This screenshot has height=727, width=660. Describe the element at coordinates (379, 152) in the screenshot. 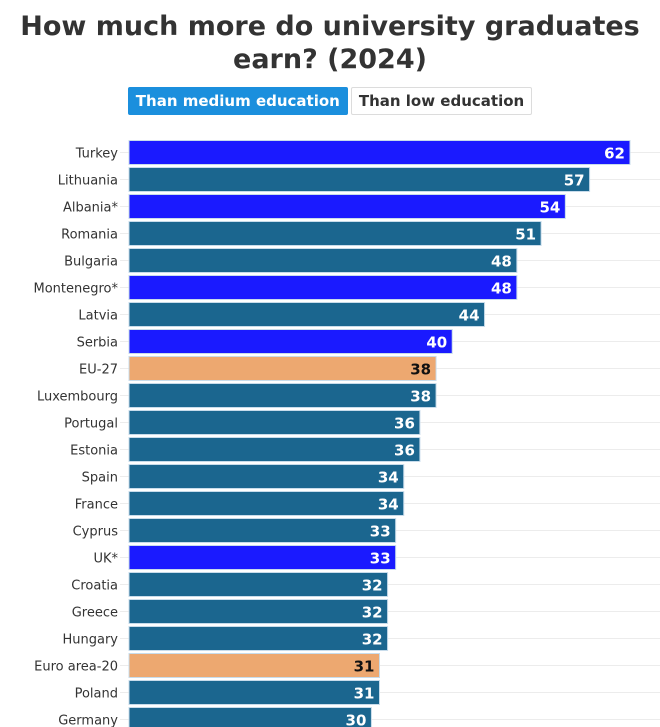

I see `bar-turkey` at that location.